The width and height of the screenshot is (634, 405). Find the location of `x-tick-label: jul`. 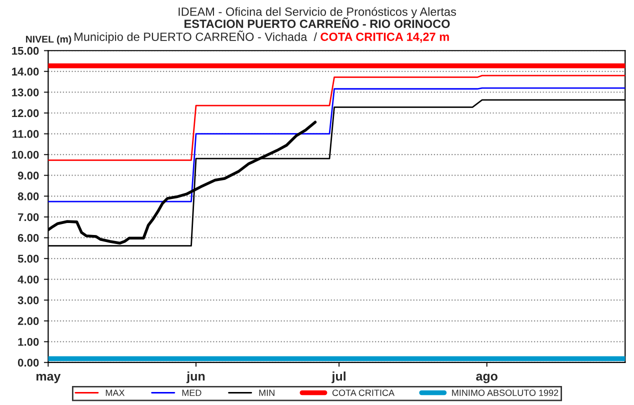

x-tick-label: jul is located at coordinates (339, 378).